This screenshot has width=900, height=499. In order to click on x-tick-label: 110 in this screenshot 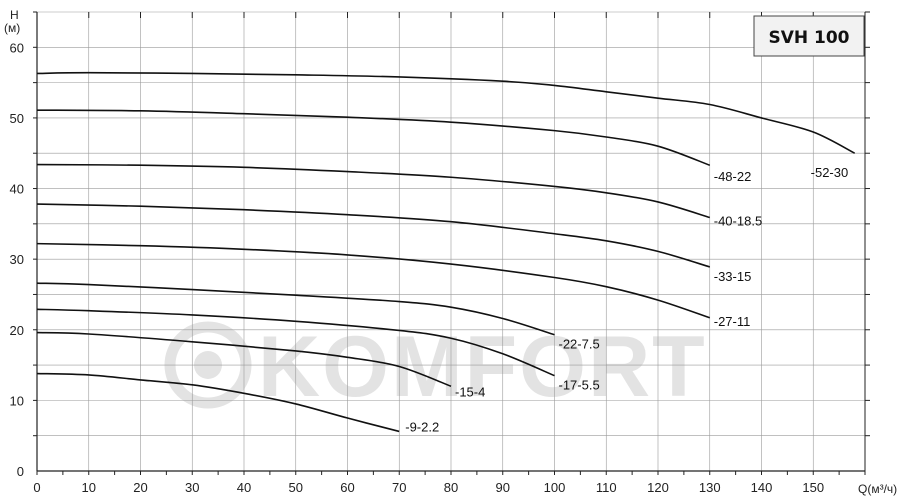, I will do `click(606, 487)`.